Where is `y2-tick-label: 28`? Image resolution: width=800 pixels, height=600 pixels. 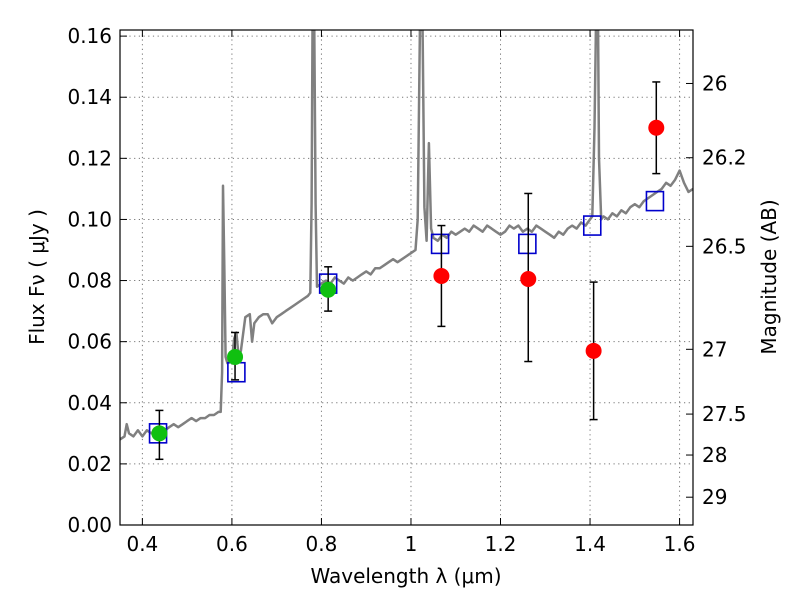 y2-tick-label: 28 is located at coordinates (714, 455).